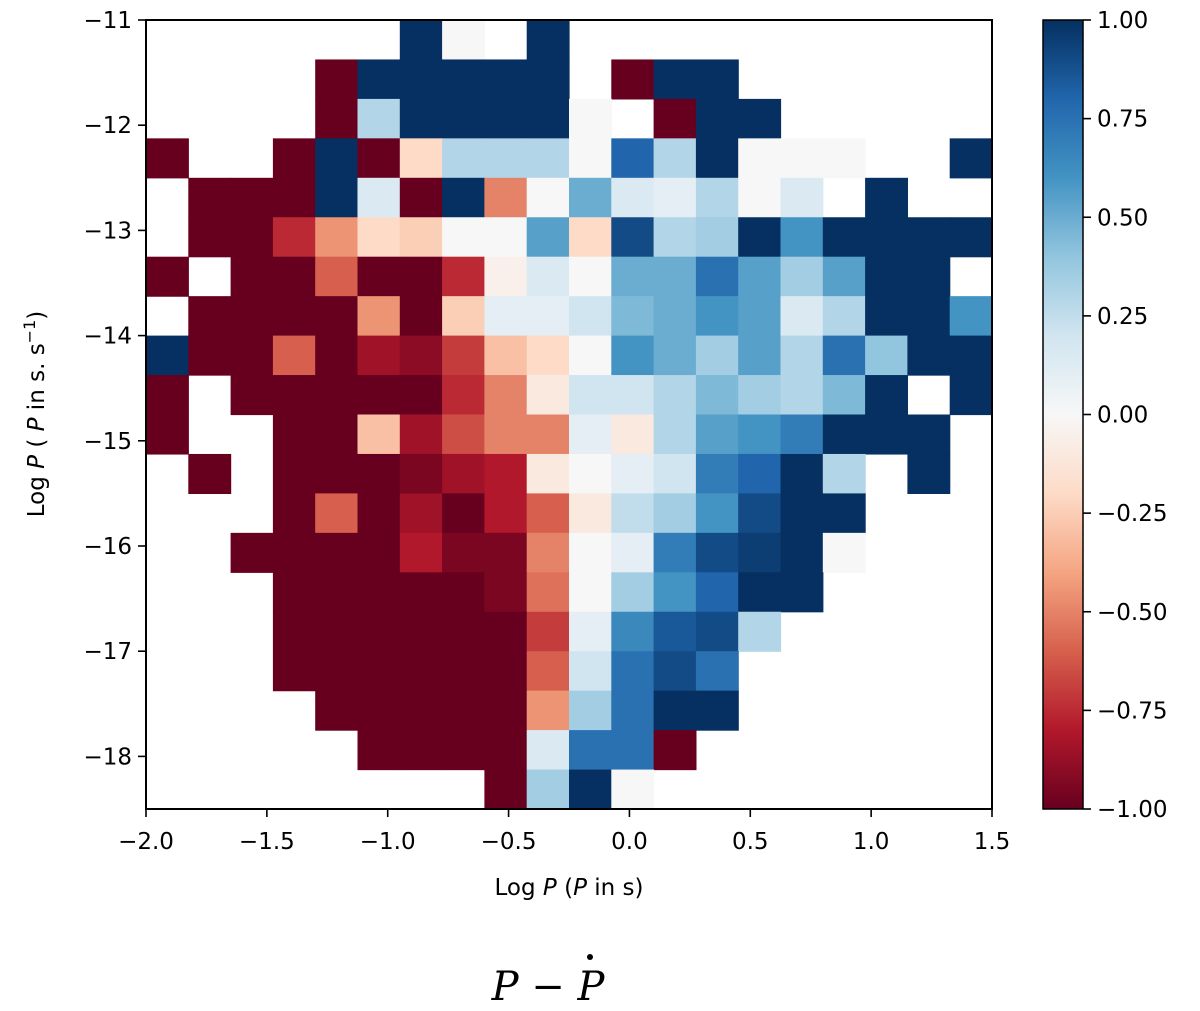 The image size is (1200, 1011). I want to click on x-tick-label: −1.0, so click(388, 842).